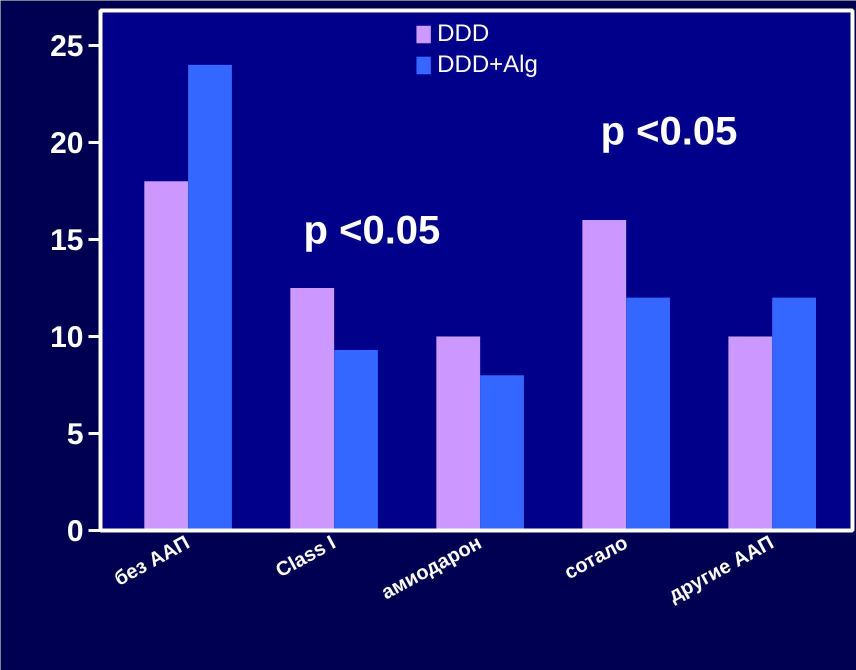  I want to click on x-tick-label: Class I, so click(306, 557).